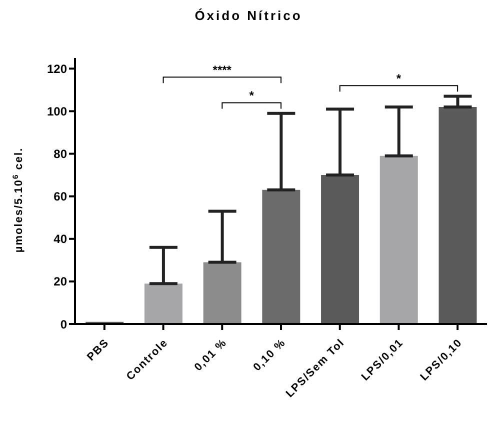 The width and height of the screenshot is (497, 429). Describe the element at coordinates (61, 154) in the screenshot. I see `y-tick-label: 80` at that location.